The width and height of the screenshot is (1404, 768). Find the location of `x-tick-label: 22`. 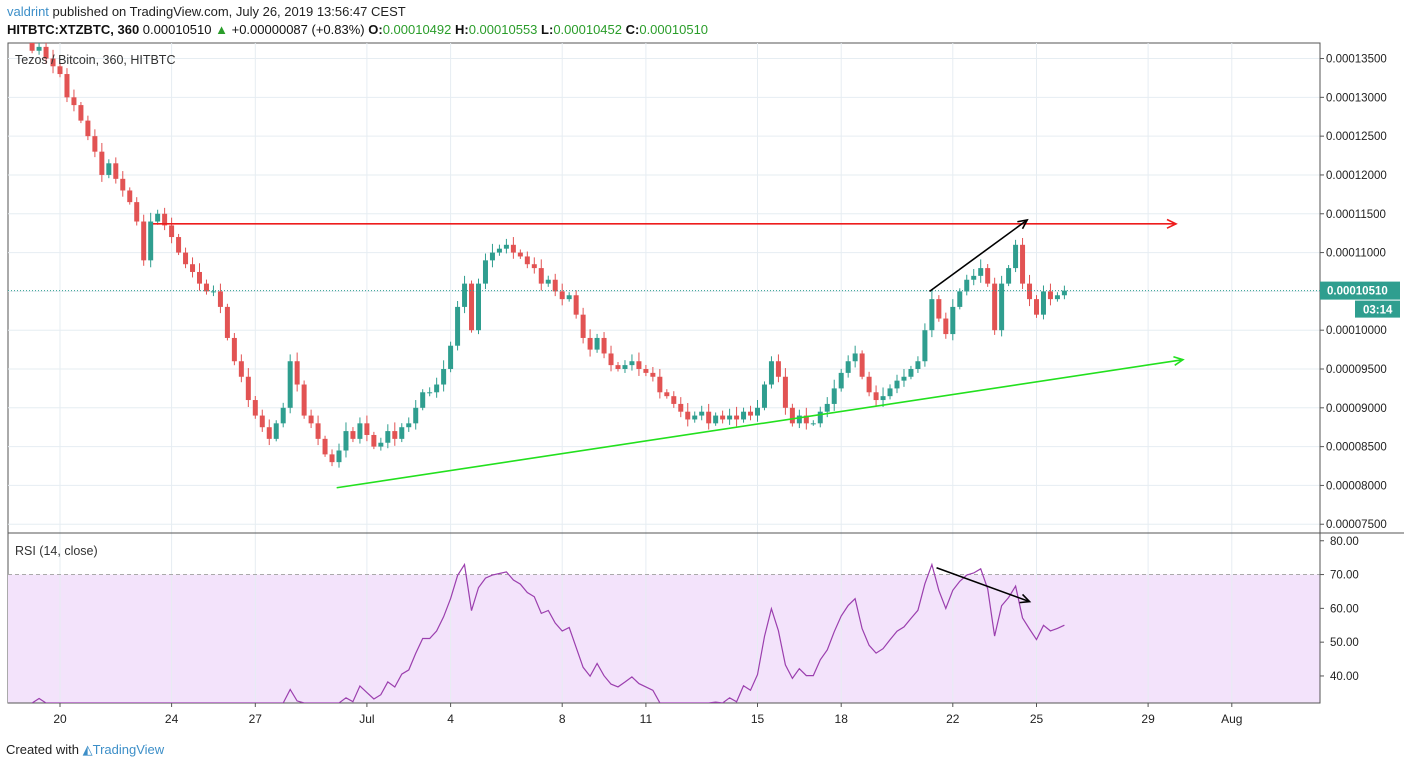

x-tick-label: 22 is located at coordinates (953, 719).